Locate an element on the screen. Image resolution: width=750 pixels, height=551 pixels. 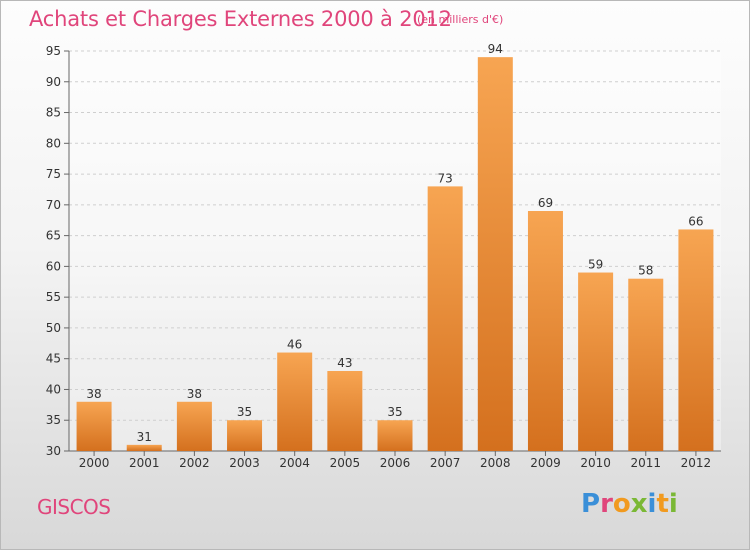
value-label-2001: 31 is located at coordinates (144, 437).